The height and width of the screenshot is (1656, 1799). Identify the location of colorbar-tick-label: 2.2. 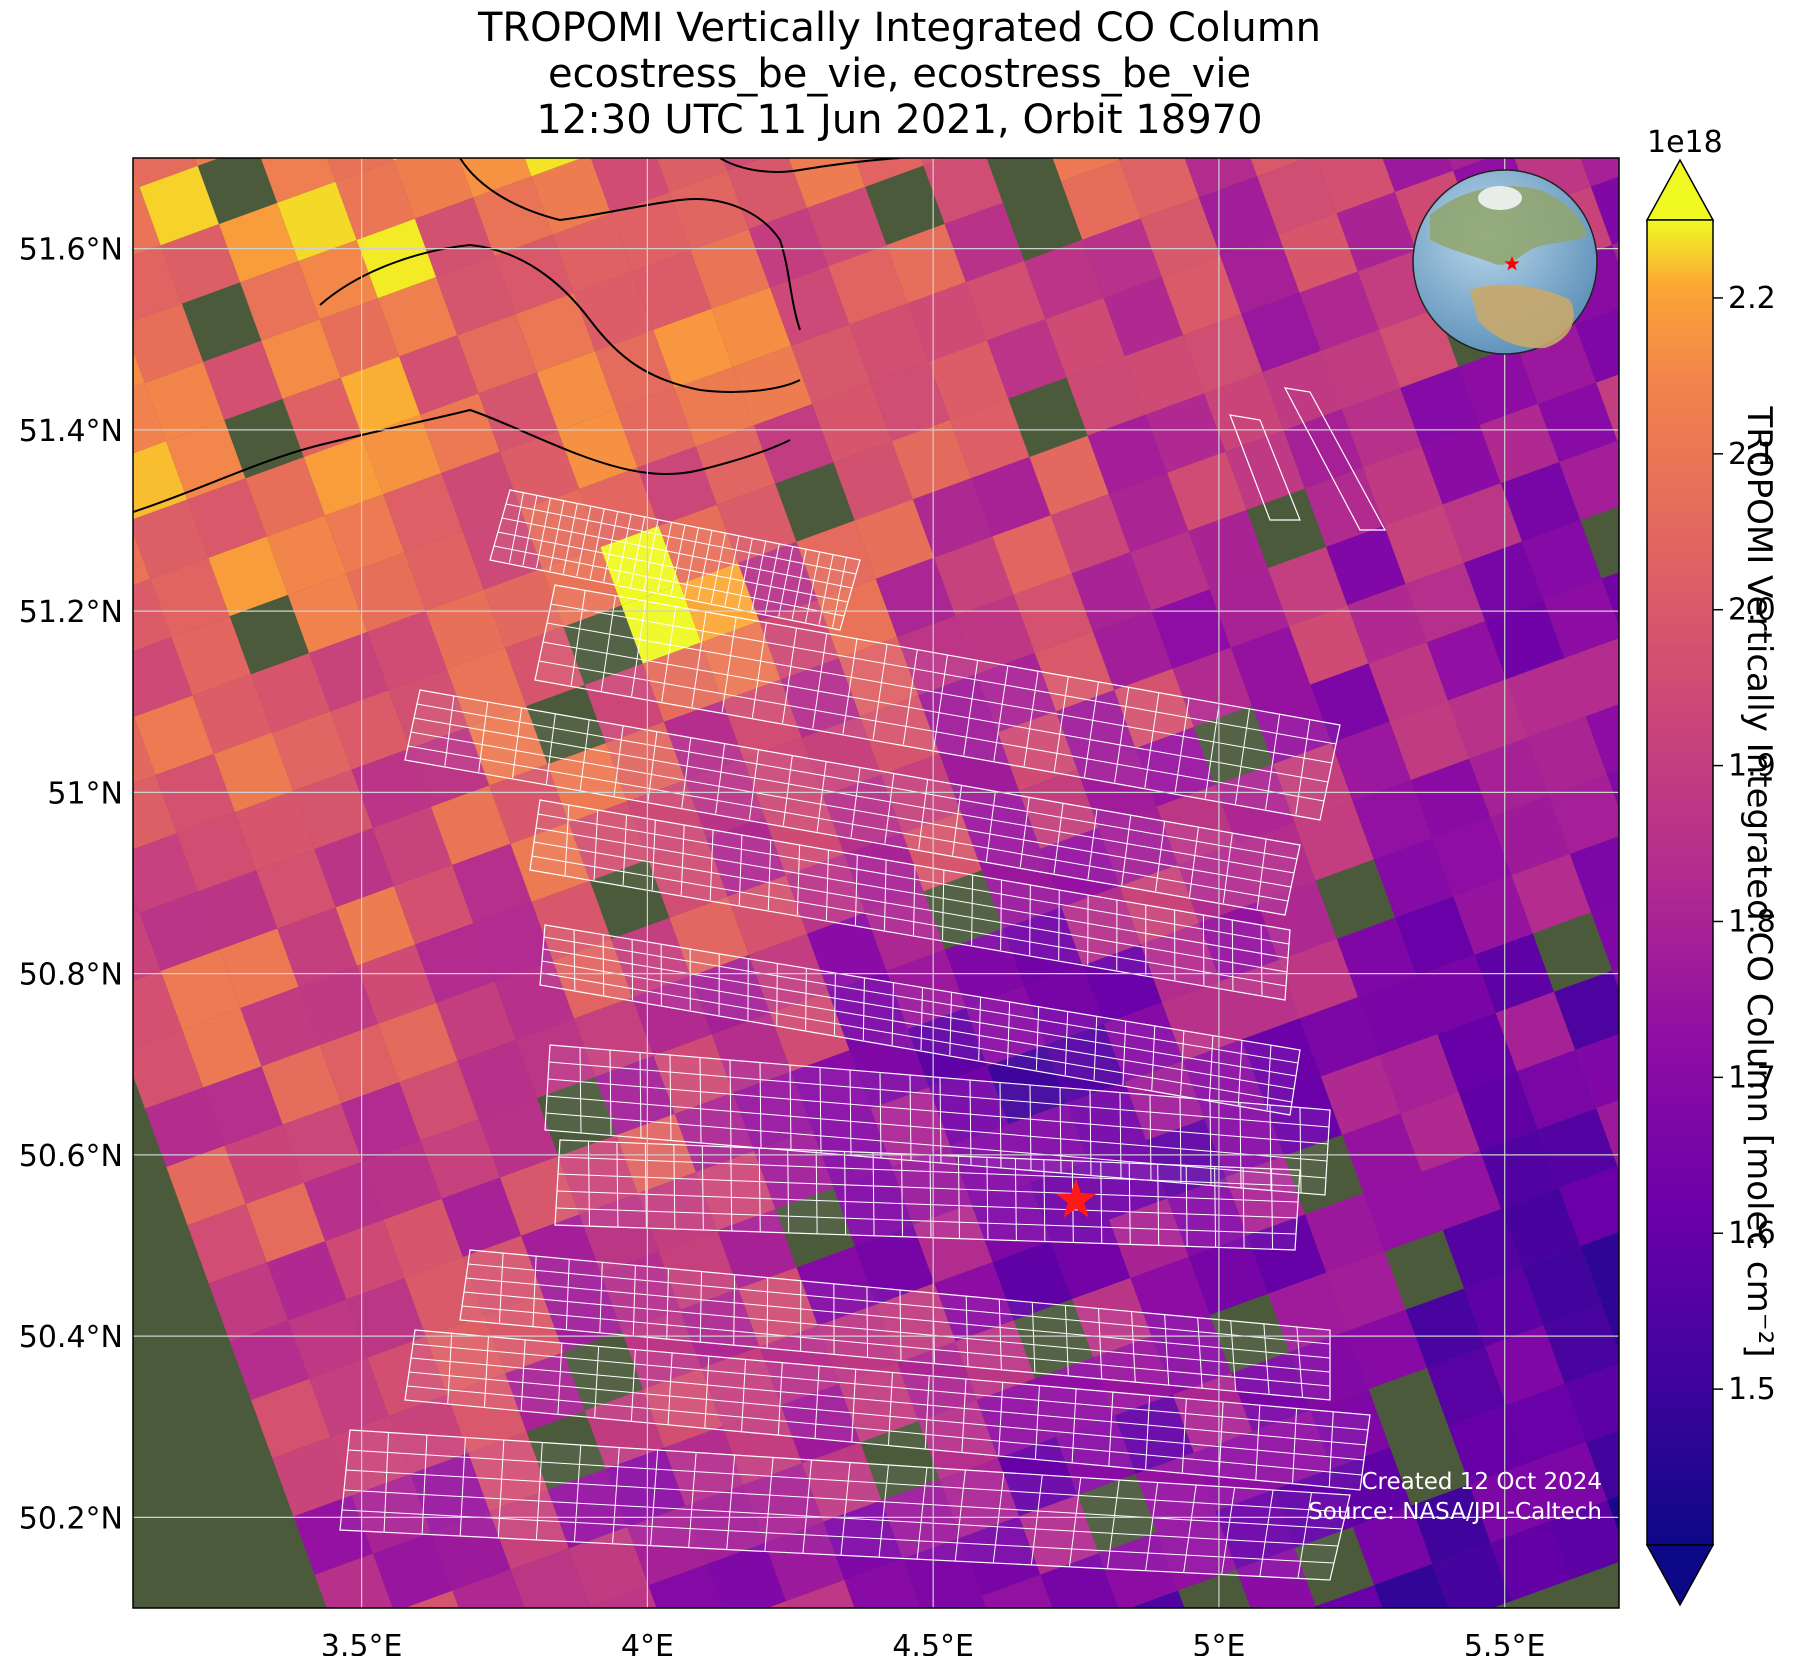
(1752, 298).